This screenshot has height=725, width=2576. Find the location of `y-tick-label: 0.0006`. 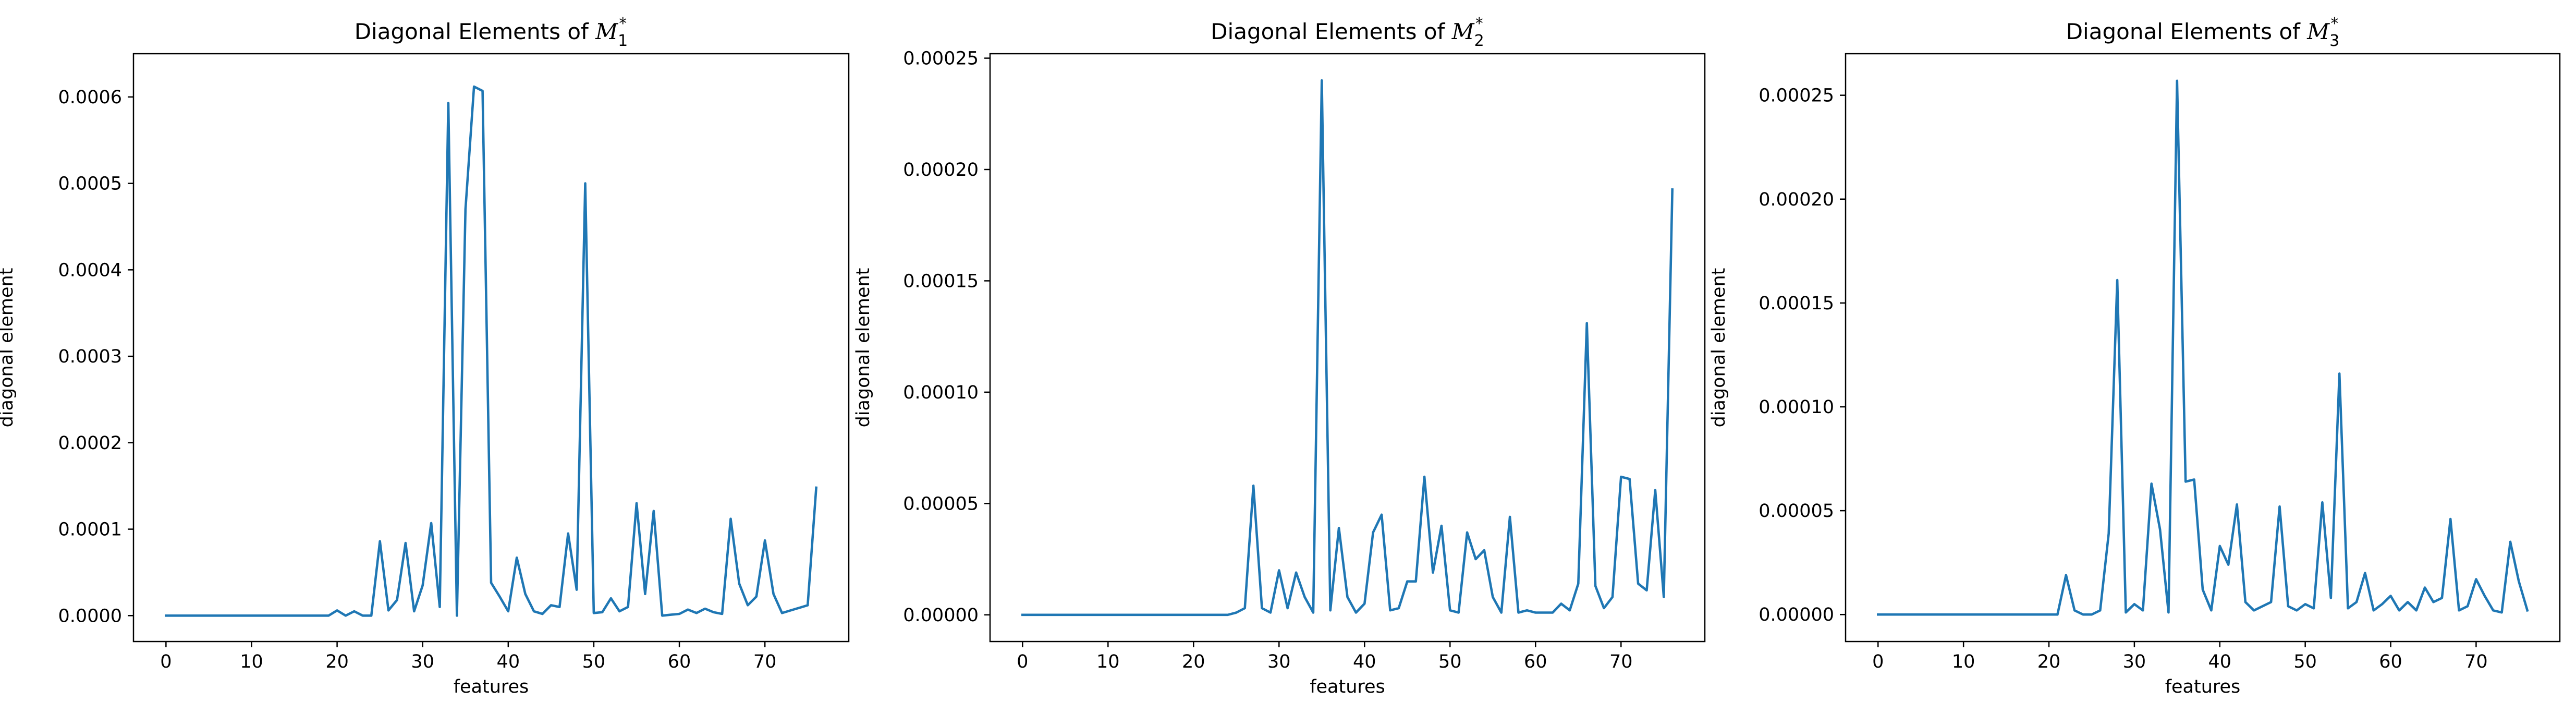

y-tick-label: 0.0006 is located at coordinates (90, 97).